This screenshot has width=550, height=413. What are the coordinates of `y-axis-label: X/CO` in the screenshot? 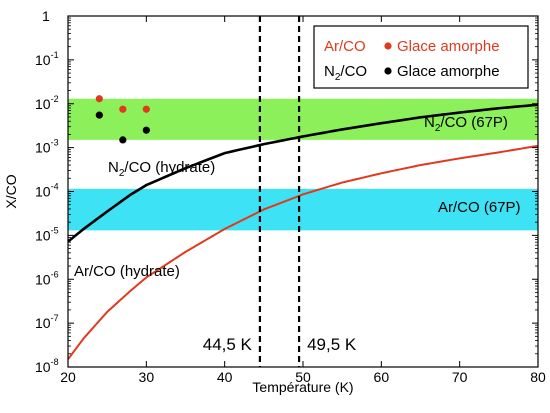 It's located at (11, 191).